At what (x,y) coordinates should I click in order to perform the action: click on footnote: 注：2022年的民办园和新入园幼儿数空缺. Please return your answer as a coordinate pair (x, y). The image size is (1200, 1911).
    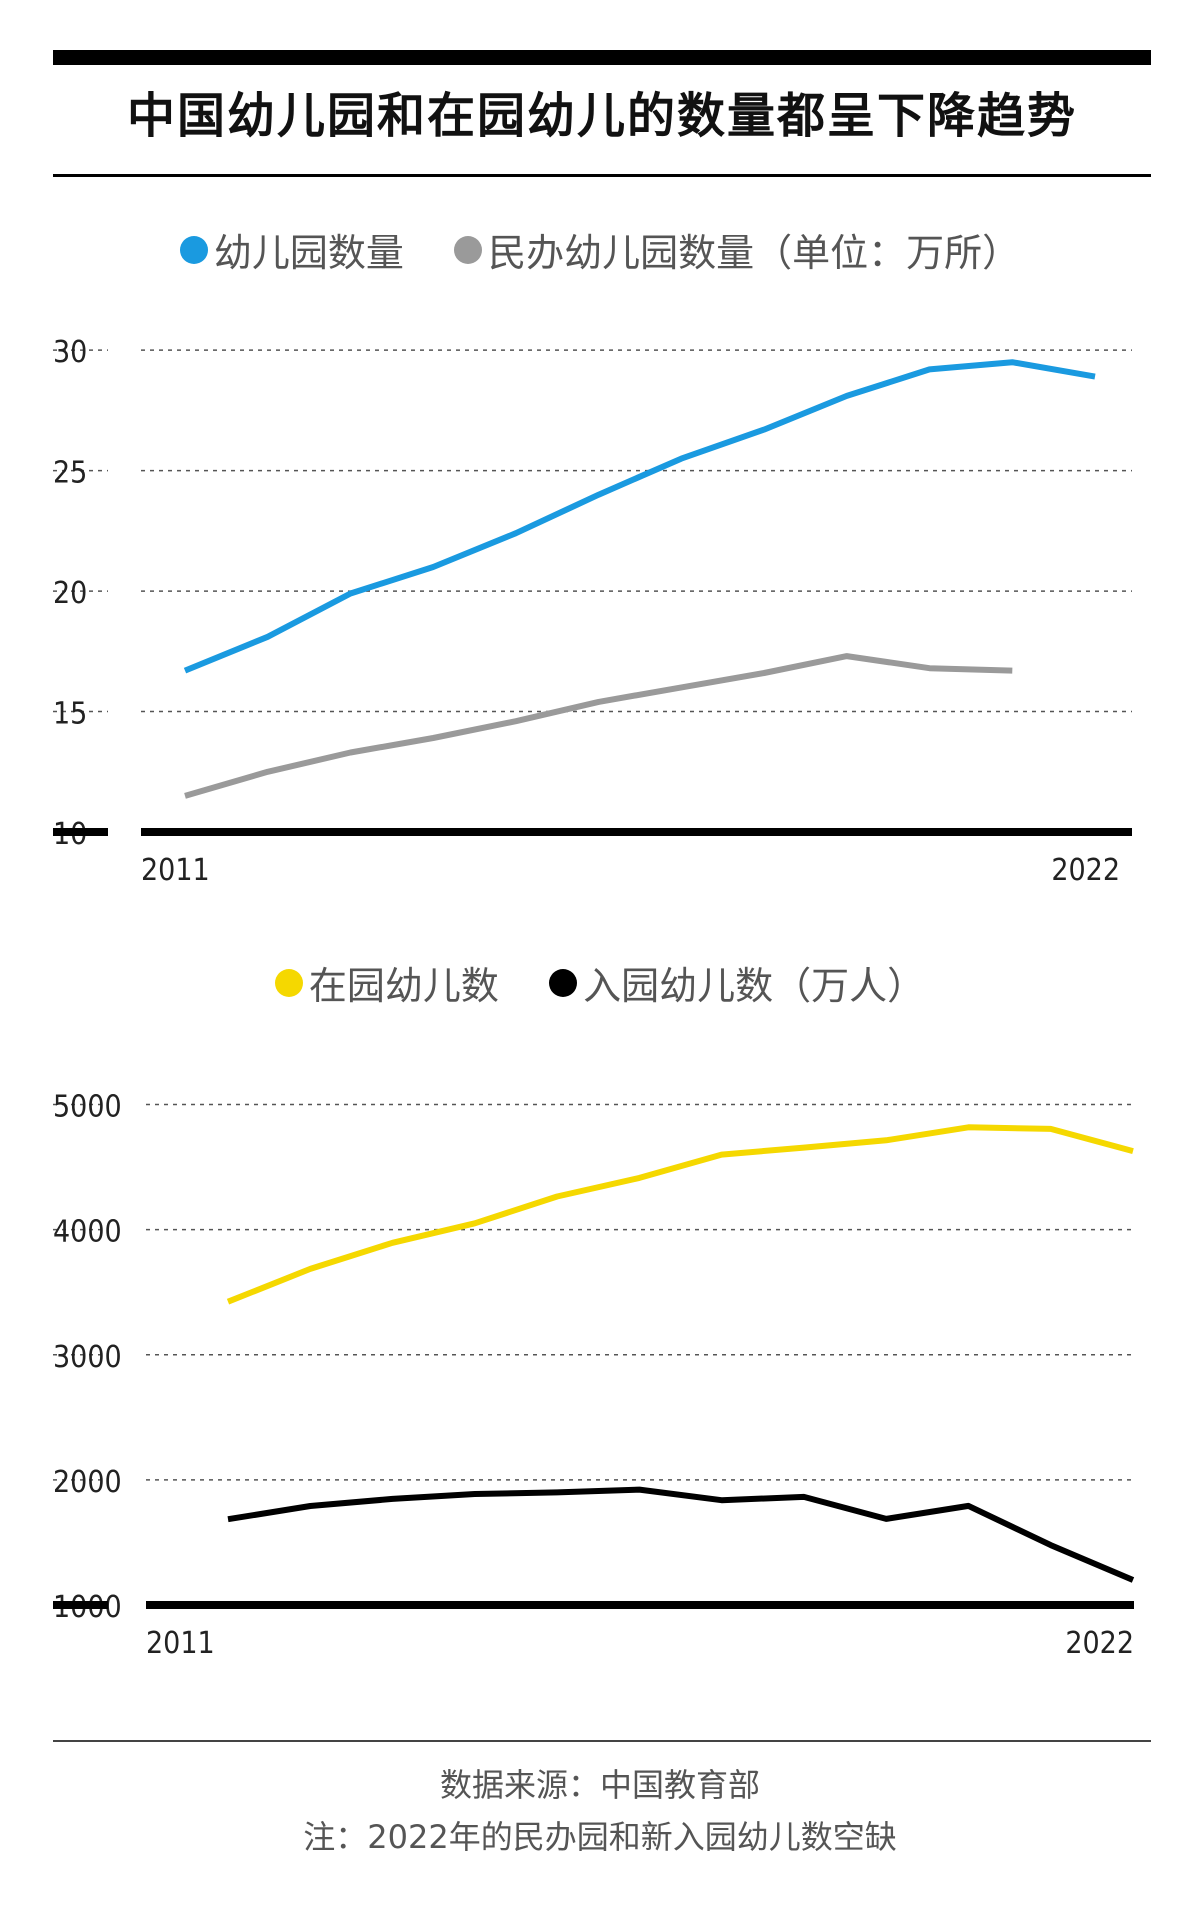
    Looking at the image, I should click on (600, 1837).